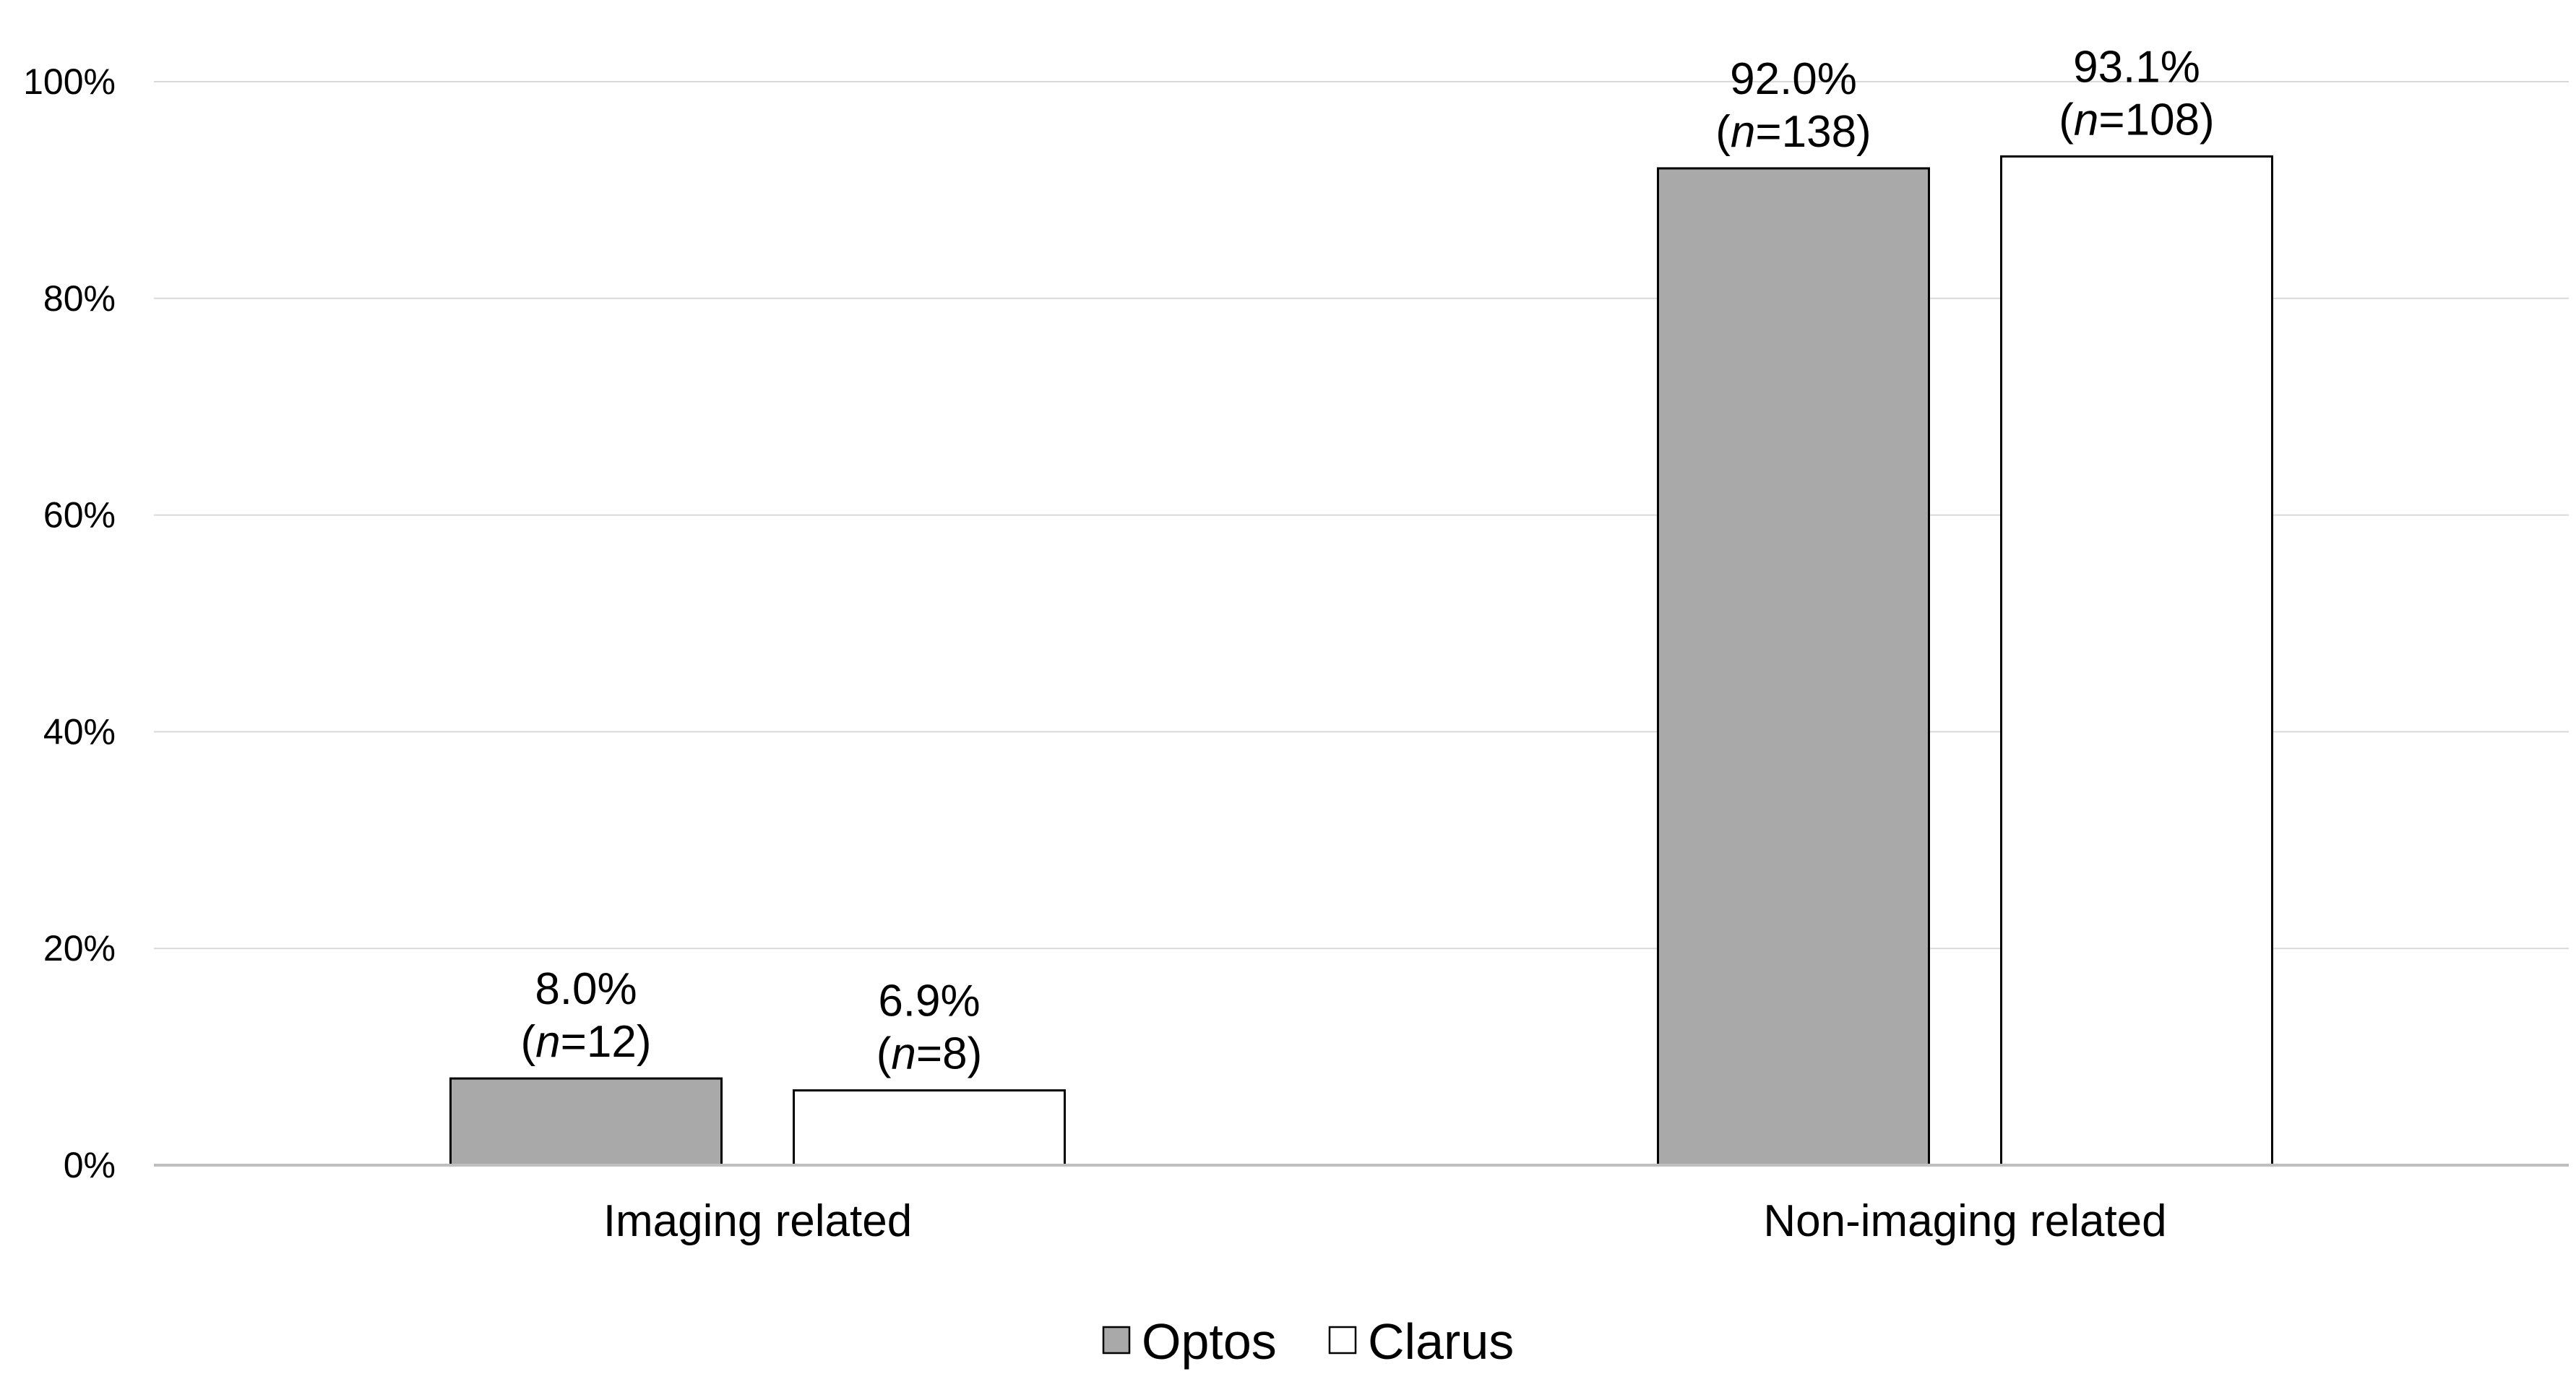 This screenshot has width=2576, height=1382. I want to click on data-label-percent: 8.0%, so click(586, 989).